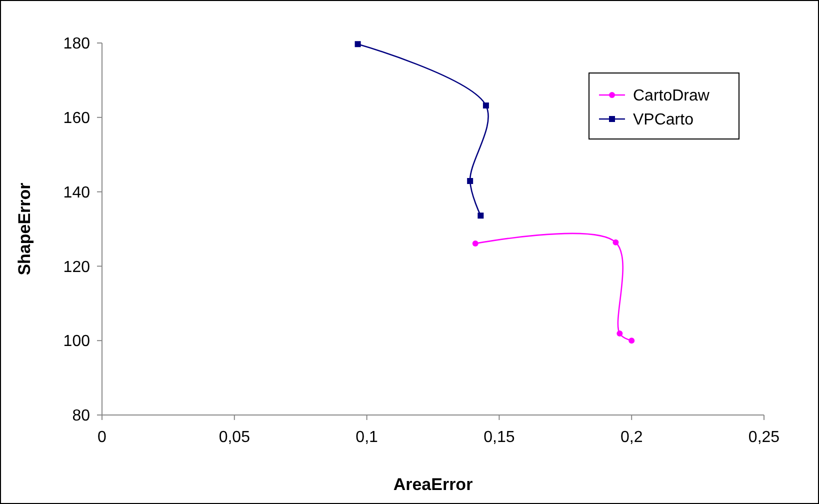 Image resolution: width=819 pixels, height=504 pixels. I want to click on y-tick-label: 80, so click(81, 416).